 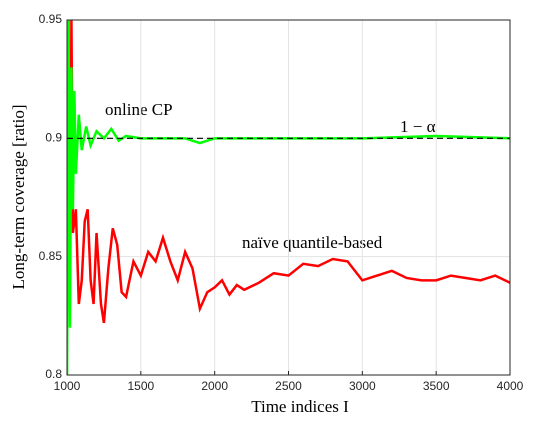 I want to click on reference-label: 1 − α, so click(x=418, y=126).